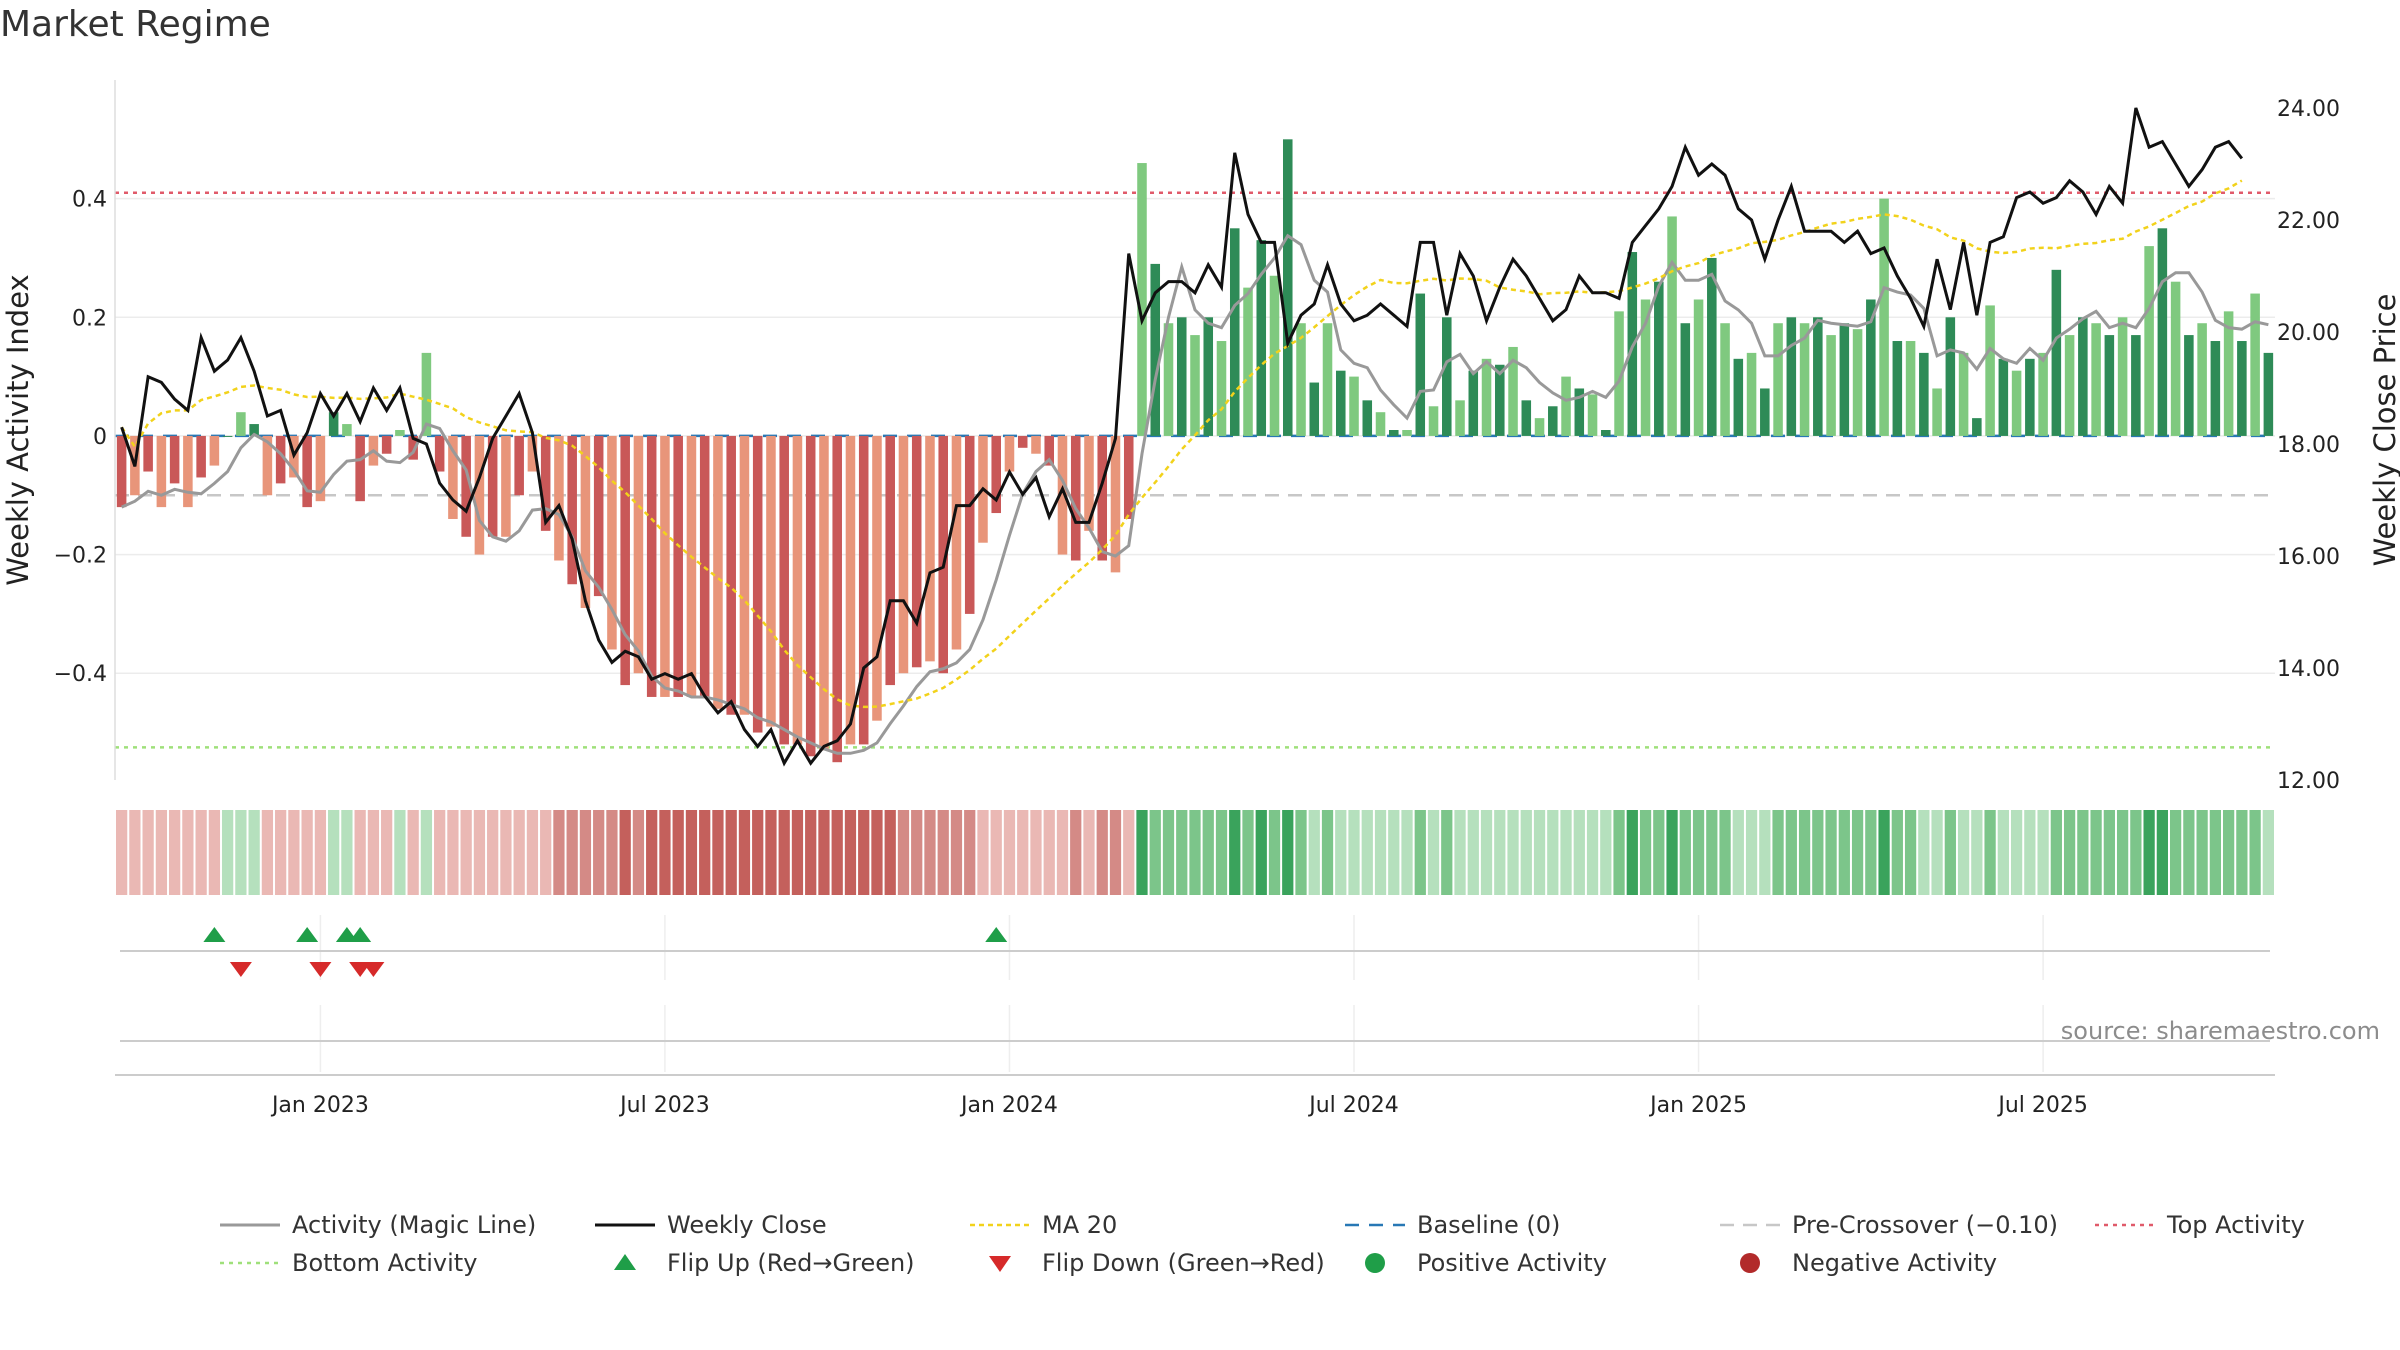 This screenshot has height=1350, width=2400. Describe the element at coordinates (89, 318) in the screenshot. I see `y-left-tick-label: 0.2` at that location.